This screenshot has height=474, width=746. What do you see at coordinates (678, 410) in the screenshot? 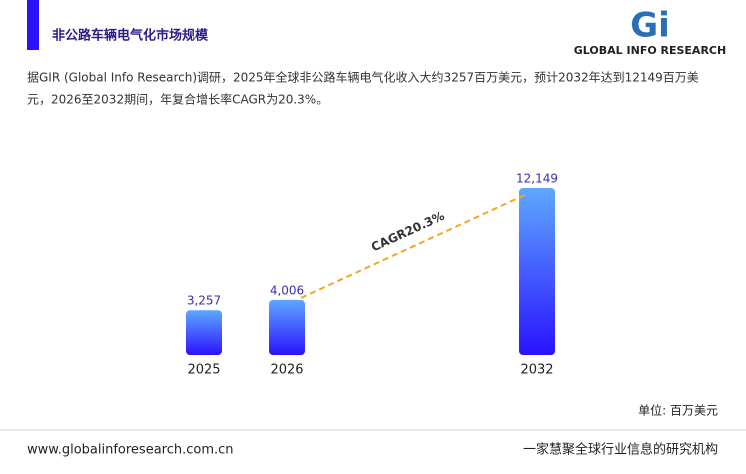
I see `unit-label: 单位: 百万美元` at bounding box center [678, 410].